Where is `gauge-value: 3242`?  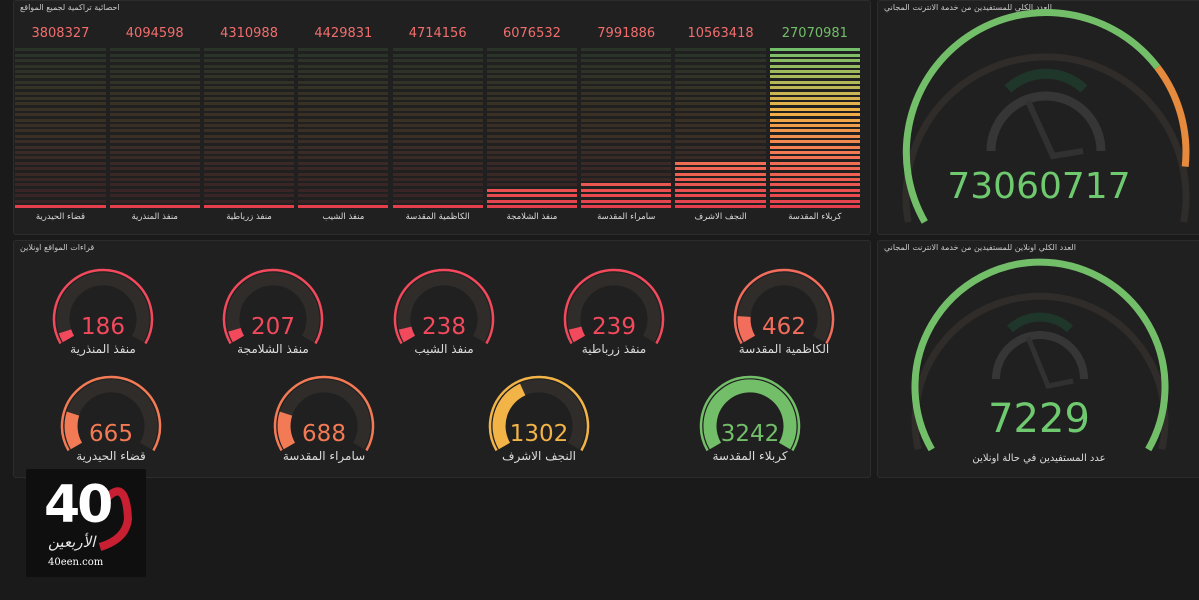
gauge-value: 3242 is located at coordinates (750, 434).